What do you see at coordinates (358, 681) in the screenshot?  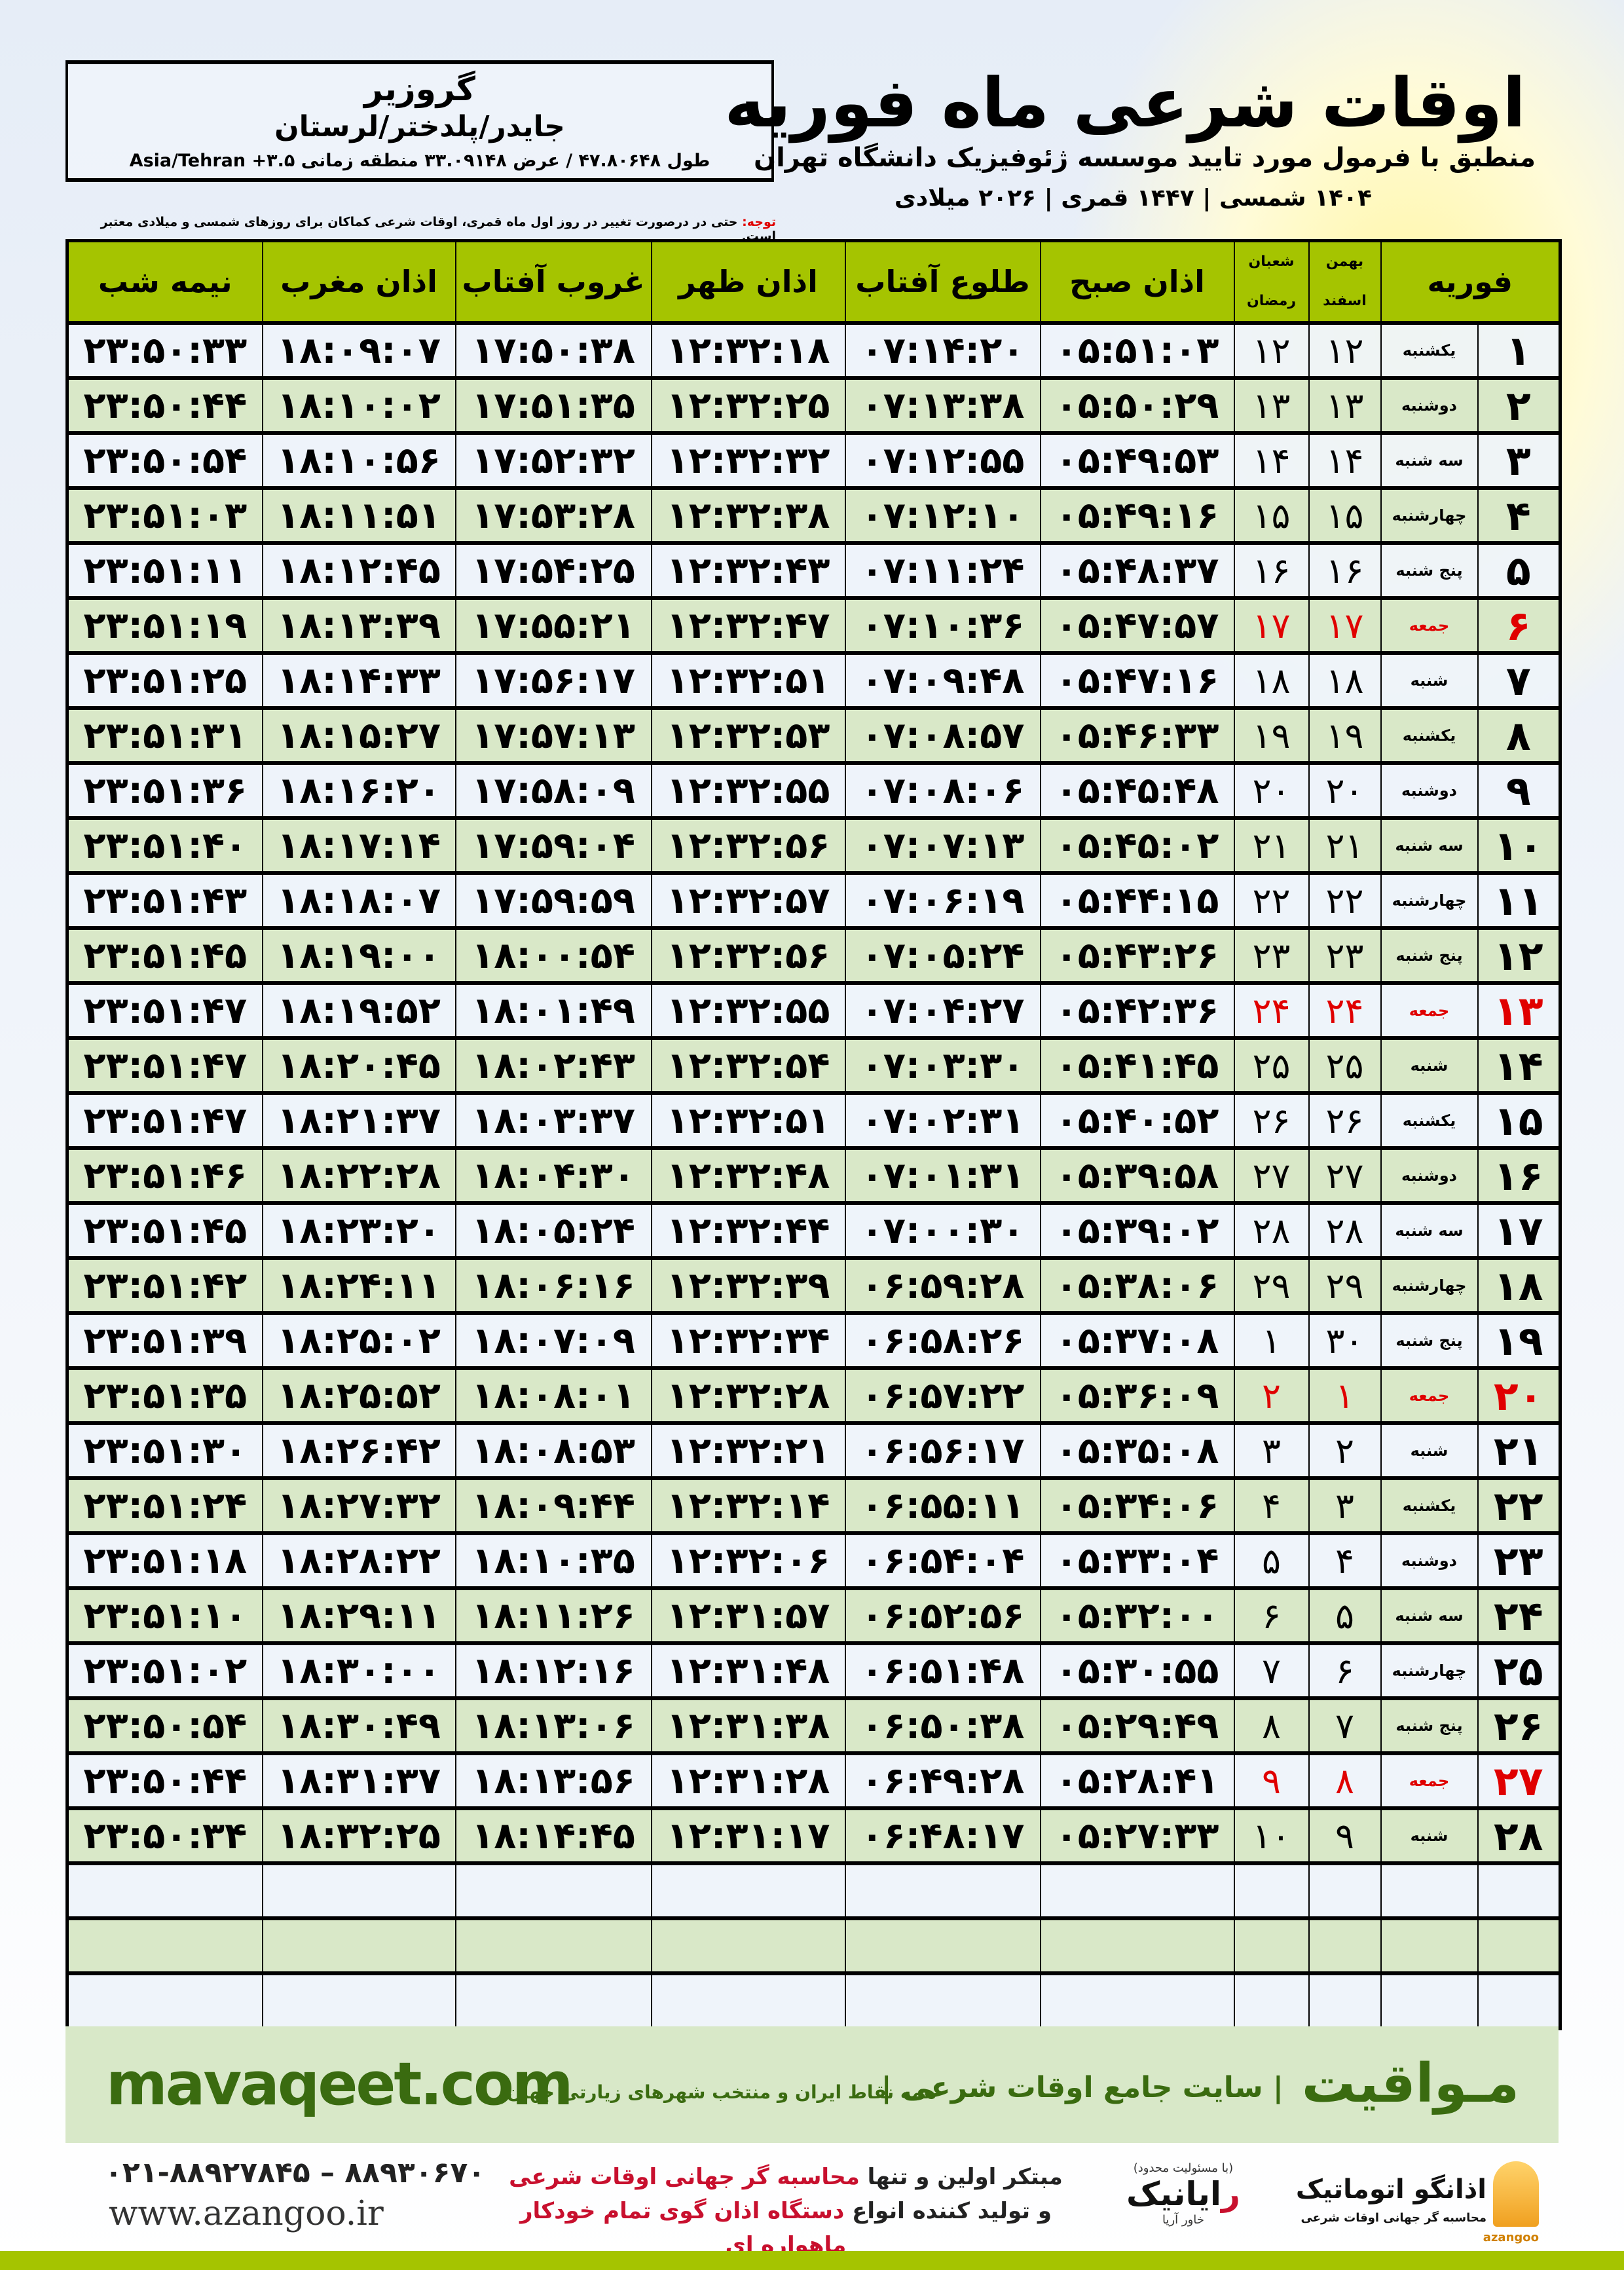 I see `maghrib-time: ۱۸:۱۴:۳۳` at bounding box center [358, 681].